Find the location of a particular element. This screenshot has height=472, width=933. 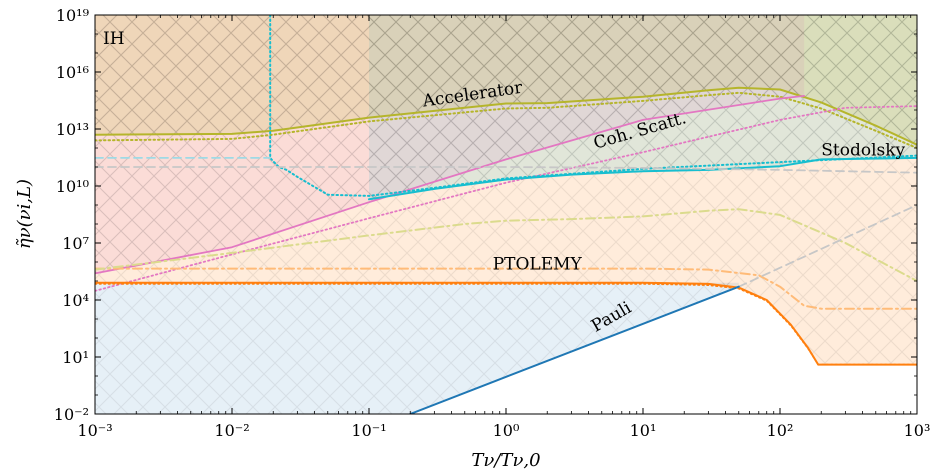

y-tick-label: 10¹⁹ is located at coordinates (73, 15).